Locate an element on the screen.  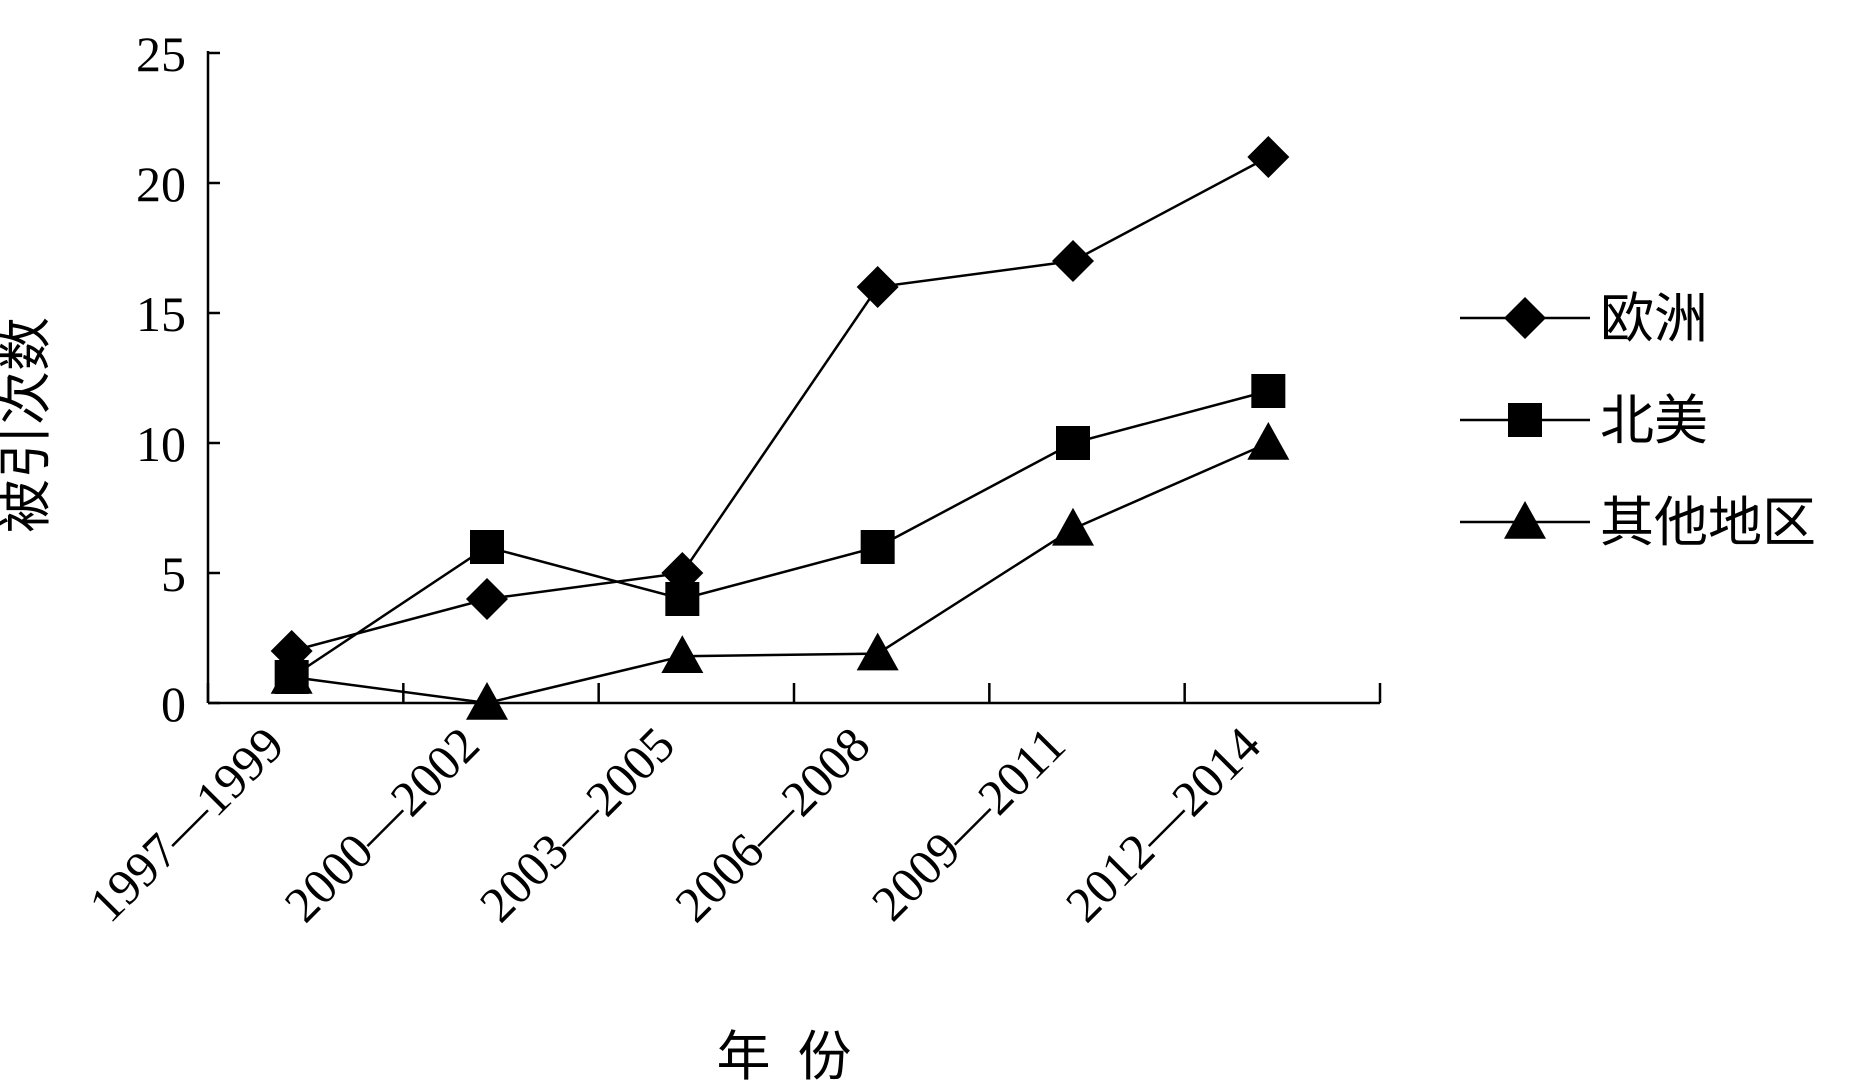
legend-item: 北美 is located at coordinates (1584, 421).